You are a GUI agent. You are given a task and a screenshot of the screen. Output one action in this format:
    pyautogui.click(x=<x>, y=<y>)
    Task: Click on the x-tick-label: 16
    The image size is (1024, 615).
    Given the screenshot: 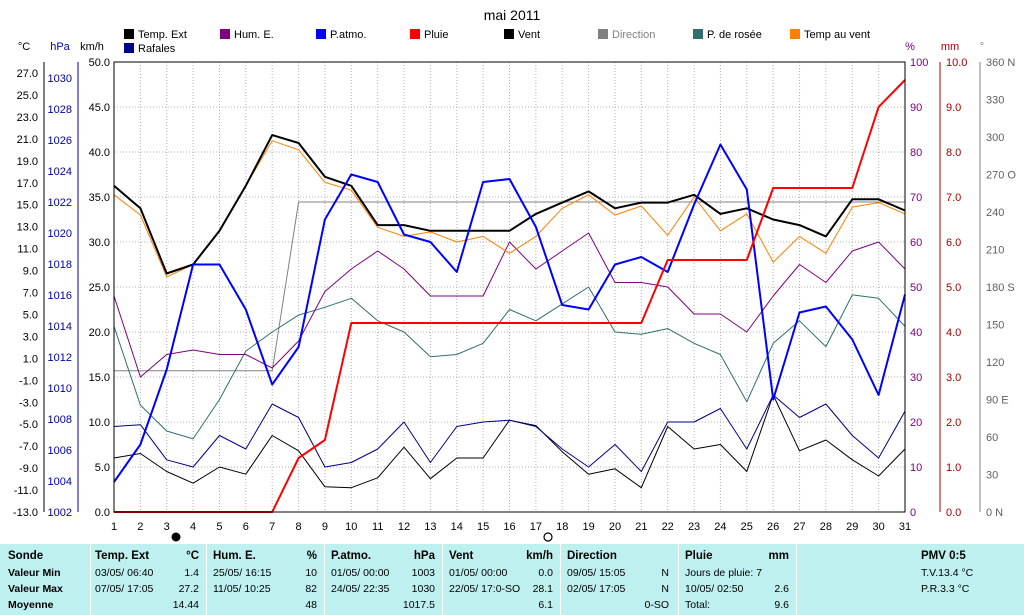 What is the action you would take?
    pyautogui.click(x=509, y=527)
    